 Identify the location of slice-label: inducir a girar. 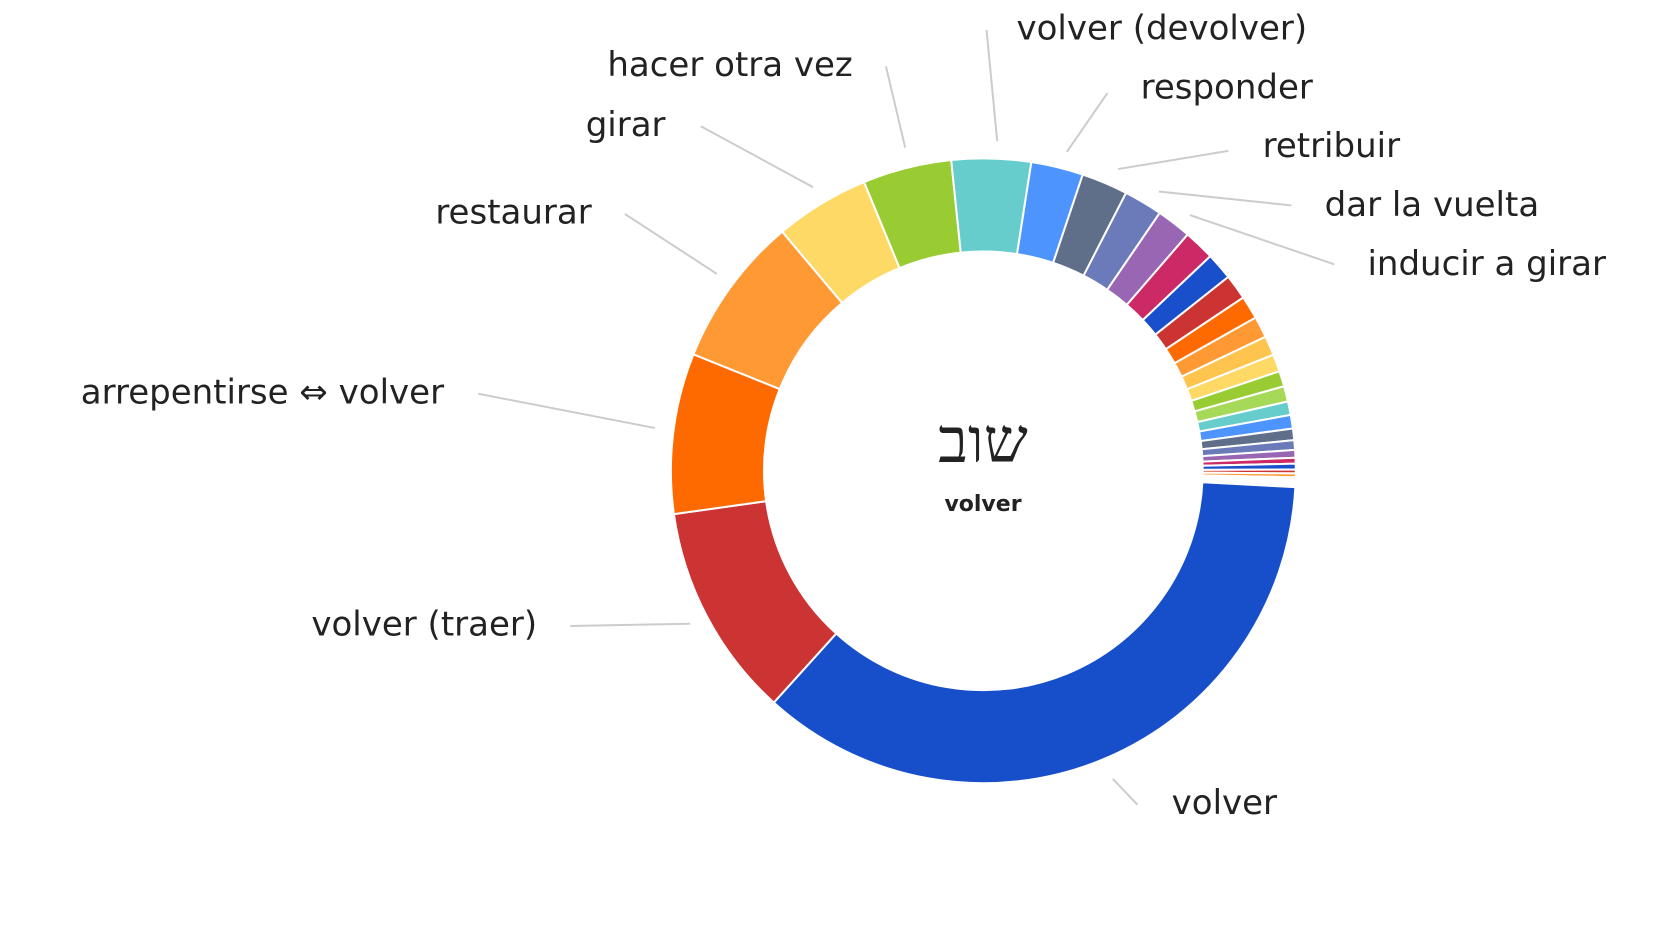
(1486, 264).